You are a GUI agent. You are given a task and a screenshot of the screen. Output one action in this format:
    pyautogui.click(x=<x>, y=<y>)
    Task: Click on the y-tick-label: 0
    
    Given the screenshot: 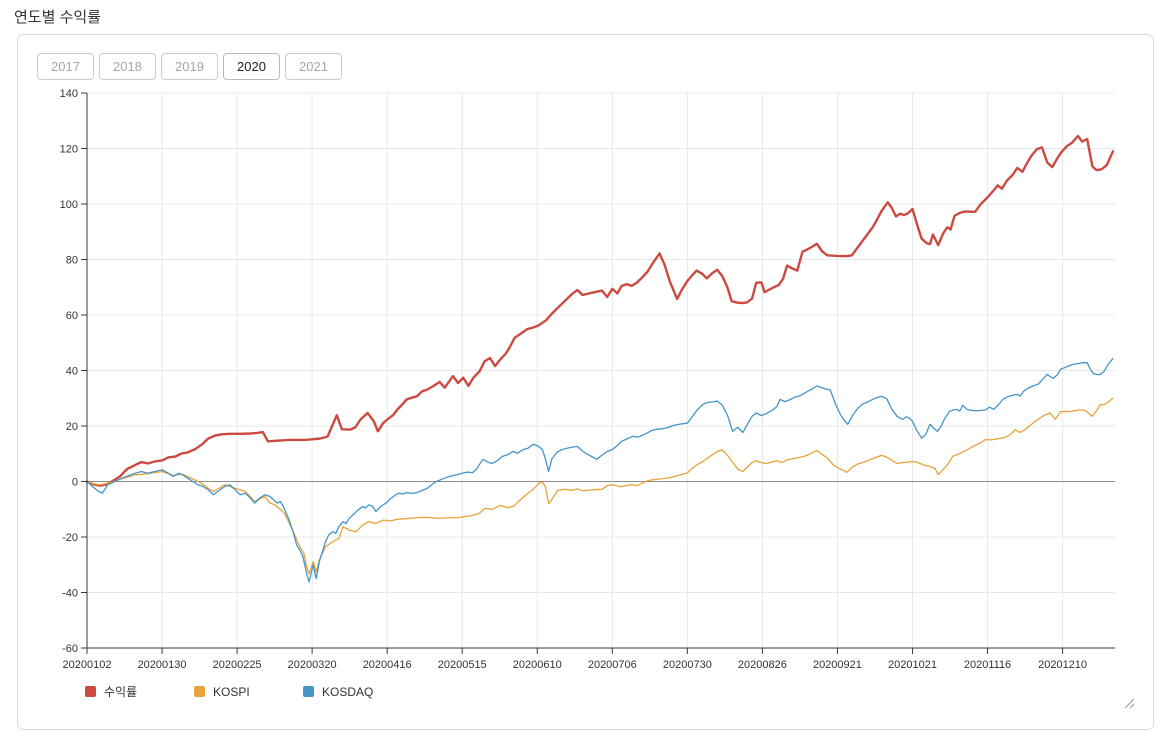 What is the action you would take?
    pyautogui.click(x=75, y=483)
    